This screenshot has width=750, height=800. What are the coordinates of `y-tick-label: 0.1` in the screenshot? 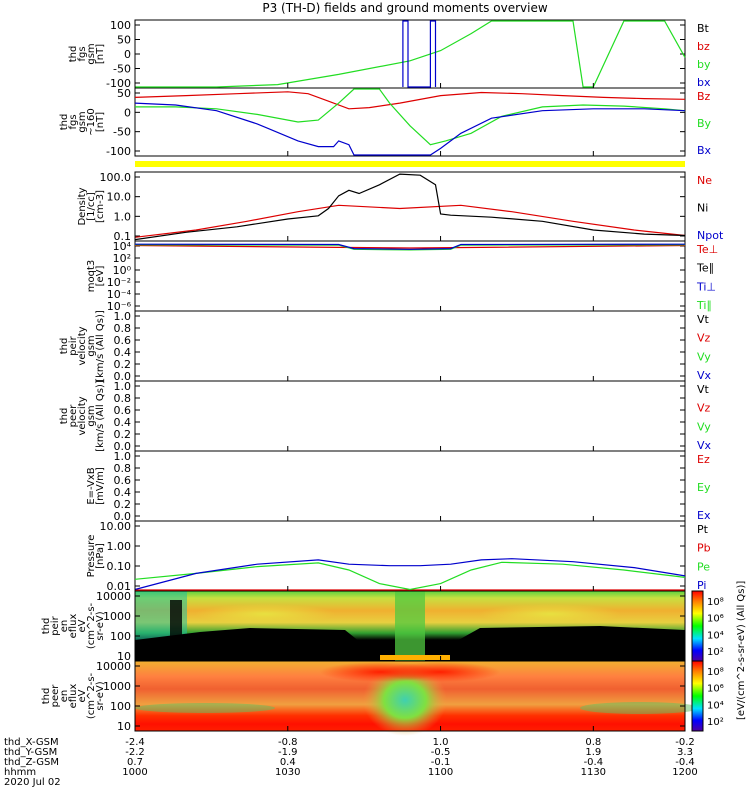 It's located at (123, 236).